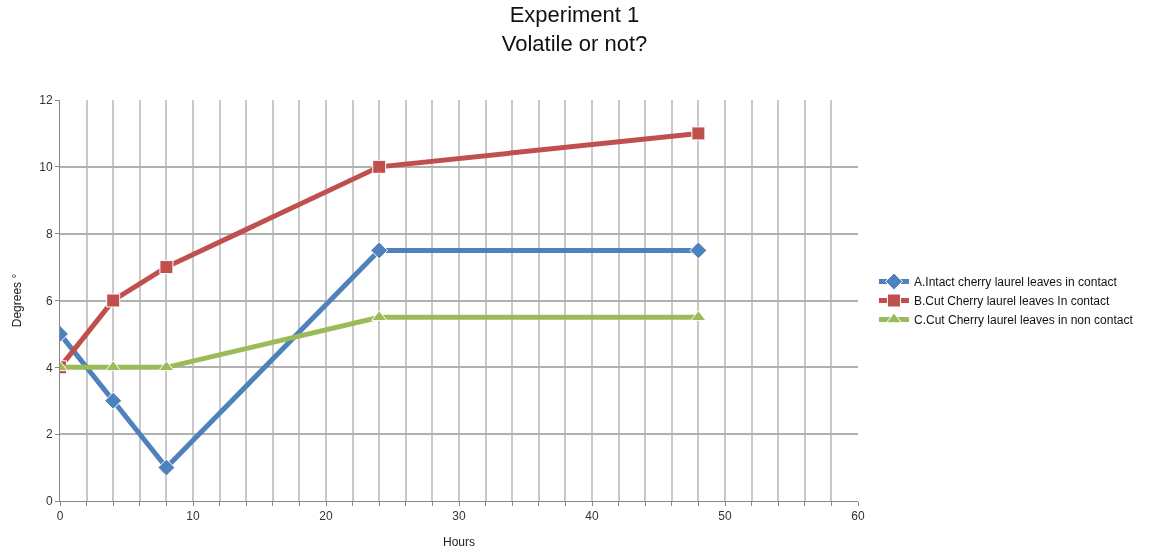  What do you see at coordinates (858, 516) in the screenshot?
I see `x-tick-label: 60` at bounding box center [858, 516].